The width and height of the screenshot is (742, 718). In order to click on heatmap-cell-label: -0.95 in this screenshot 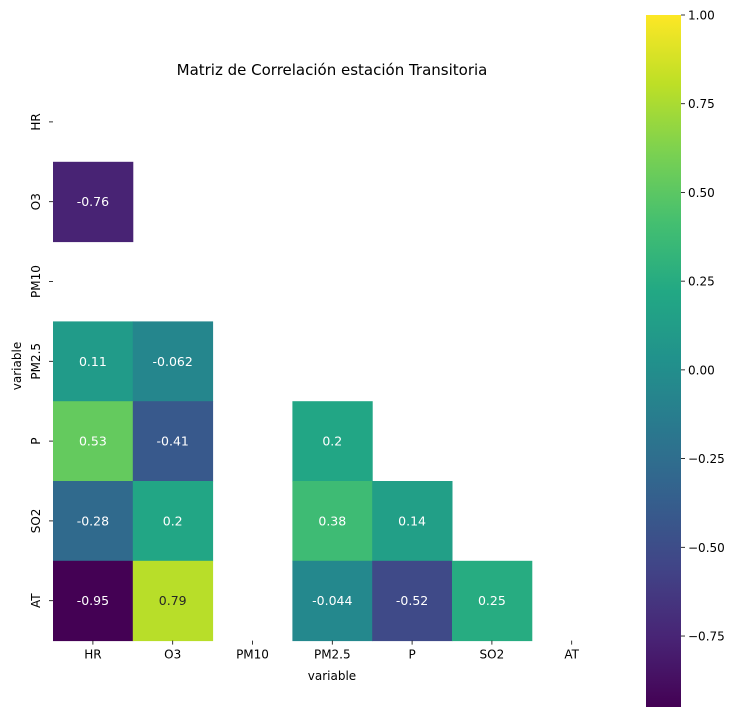, I will do `click(93, 600)`.